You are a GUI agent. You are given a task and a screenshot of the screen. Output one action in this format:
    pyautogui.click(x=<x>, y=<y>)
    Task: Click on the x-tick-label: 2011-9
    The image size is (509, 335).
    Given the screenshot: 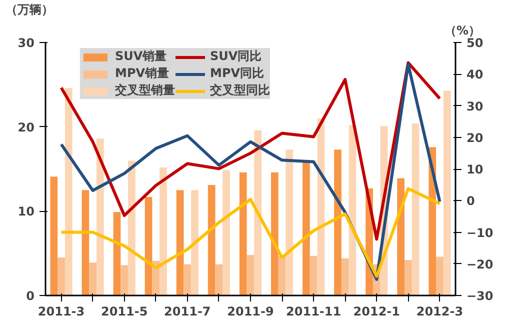 What is the action you would take?
    pyautogui.click(x=250, y=311)
    